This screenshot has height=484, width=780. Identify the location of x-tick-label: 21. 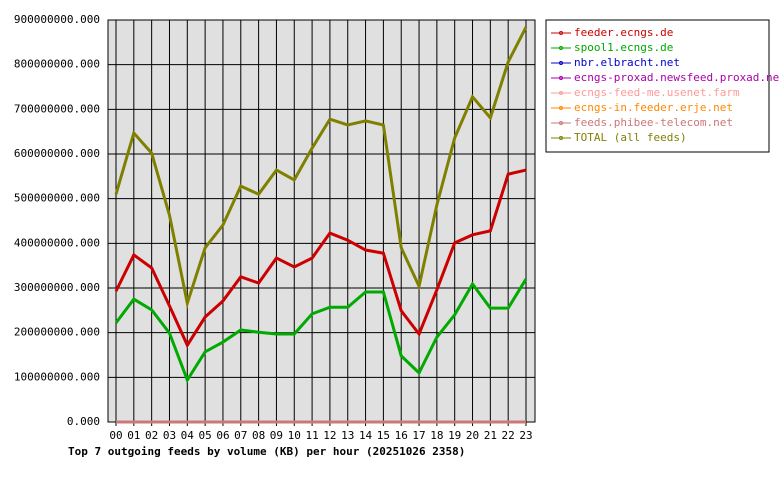
(490, 435).